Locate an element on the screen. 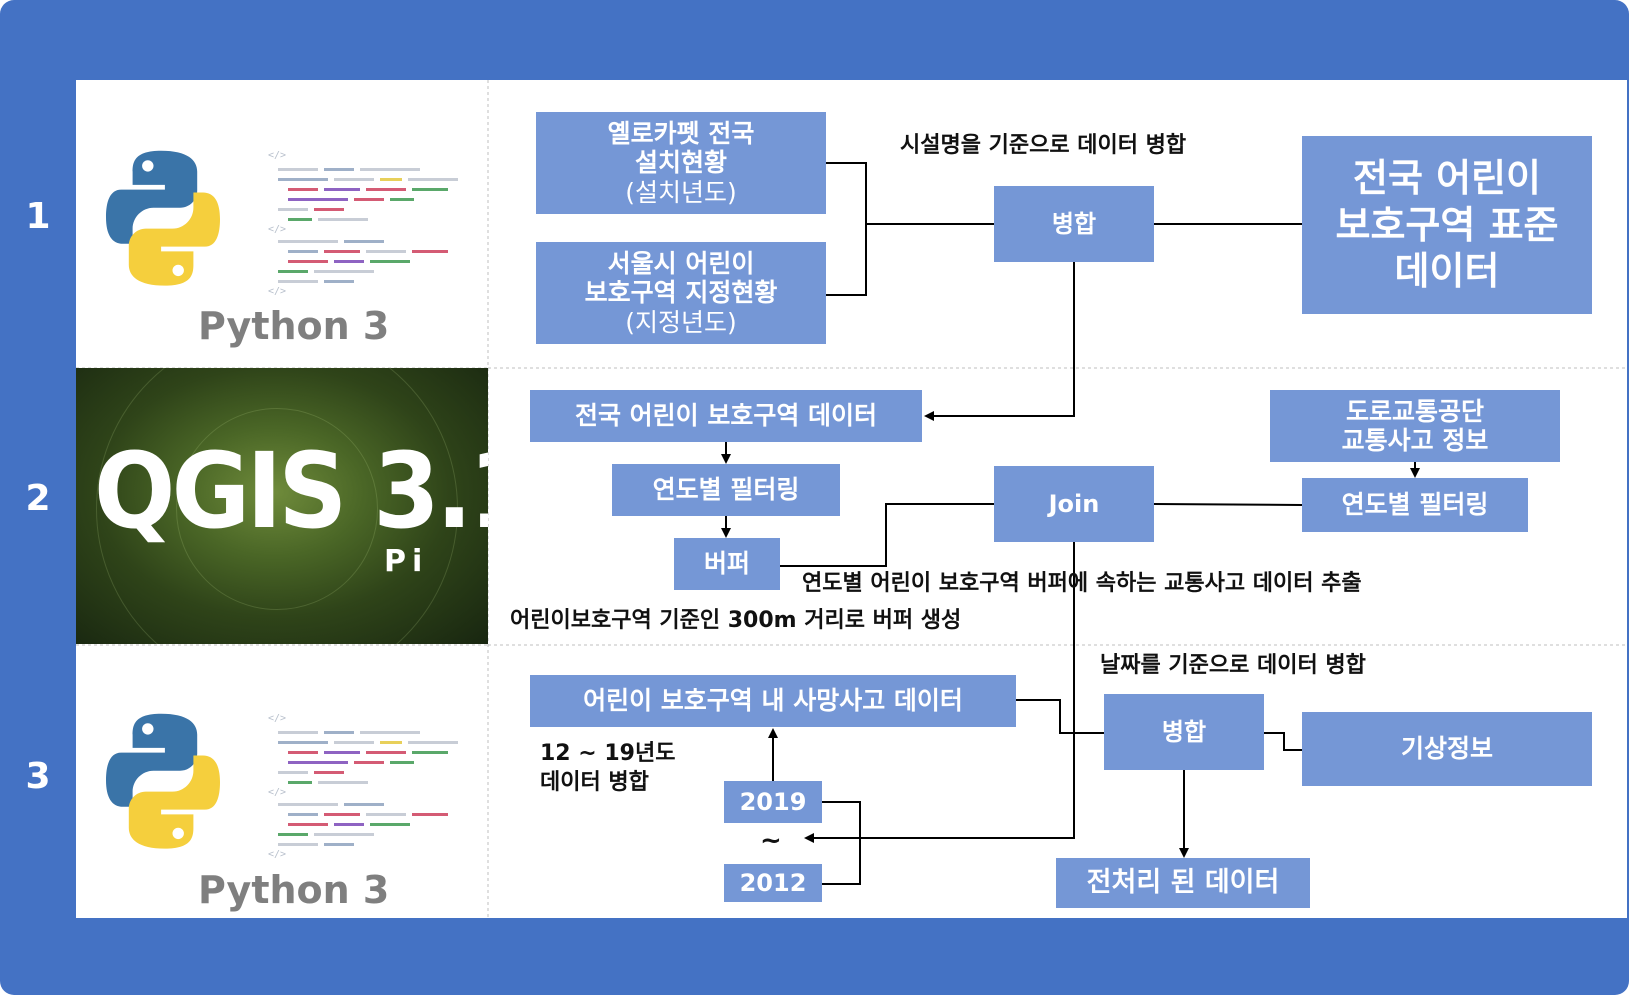 This screenshot has width=1629, height=995. qgis-title: QGIS 3.14 is located at coordinates (291, 491).